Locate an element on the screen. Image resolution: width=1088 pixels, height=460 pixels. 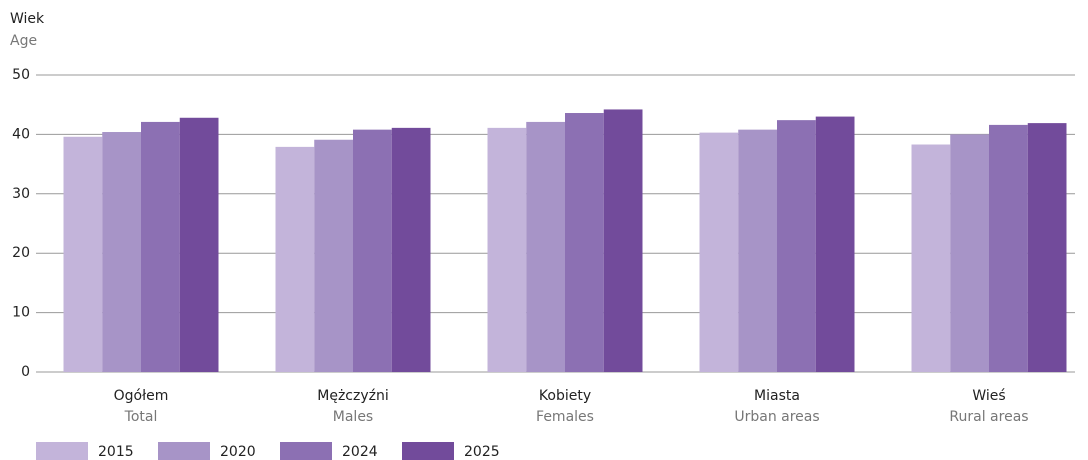
x-tick-label: Miasta is located at coordinates (777, 396).